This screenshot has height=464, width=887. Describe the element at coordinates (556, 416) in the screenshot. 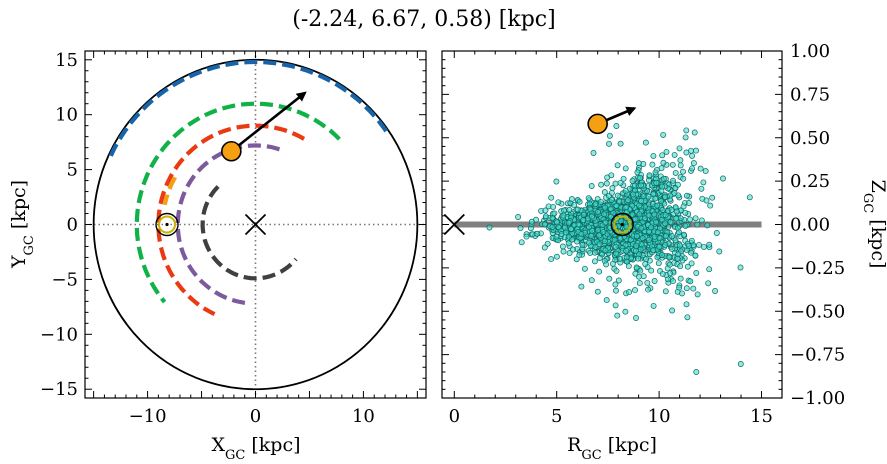

I see `right-x-tick-label: 5` at that location.